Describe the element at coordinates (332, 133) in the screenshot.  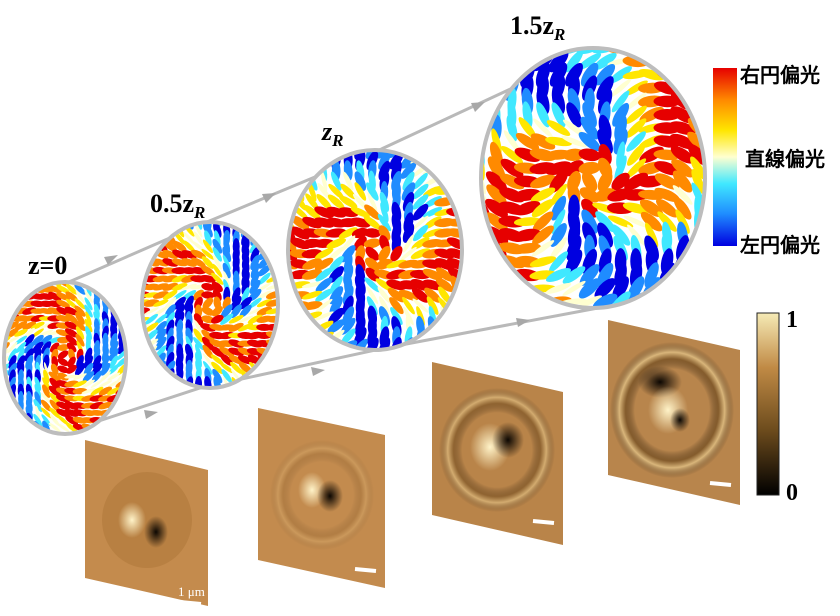
I see `stage-label-zR: zR` at that location.